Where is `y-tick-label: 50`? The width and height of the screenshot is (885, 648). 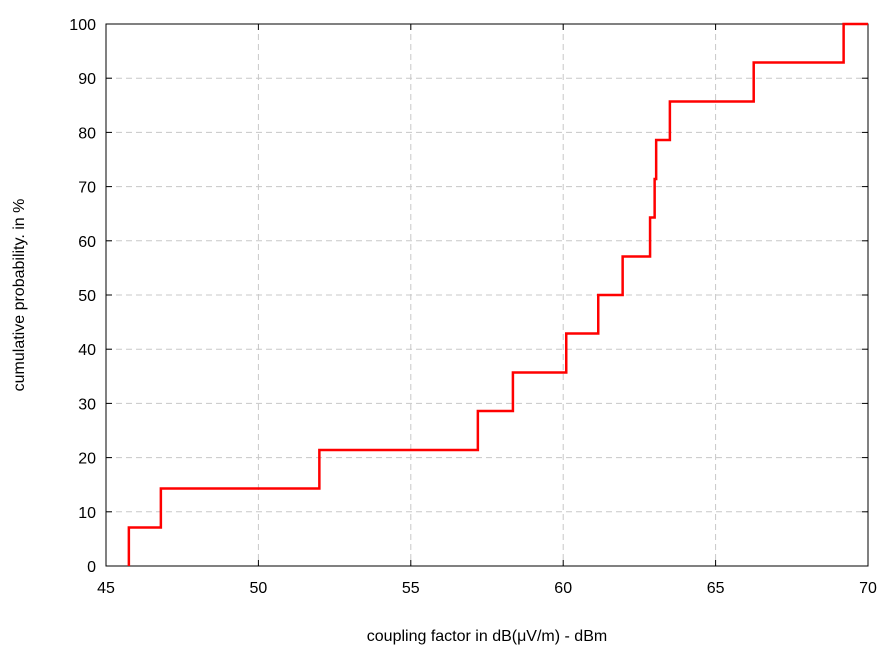
y-tick-label: 50 is located at coordinates (87, 296).